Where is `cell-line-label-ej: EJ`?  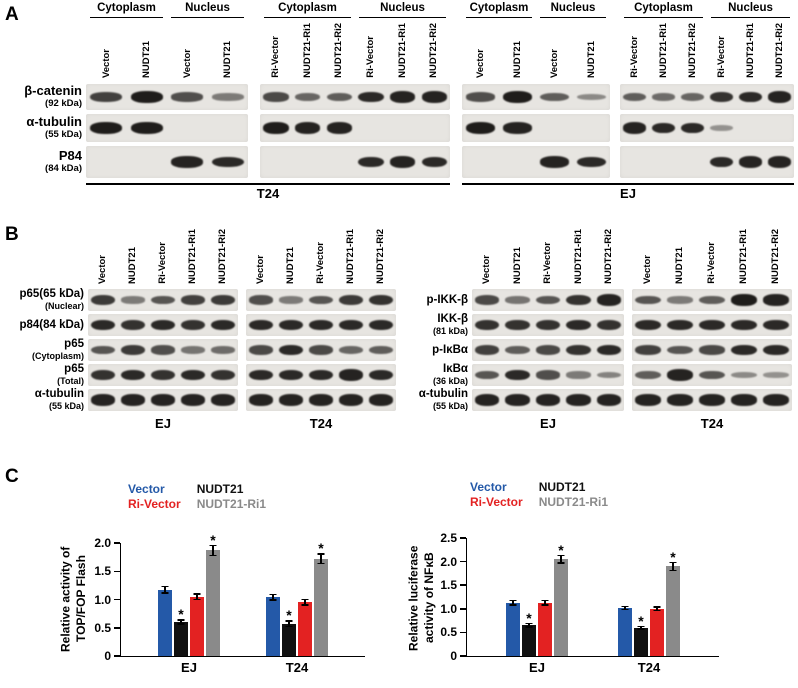
cell-line-label-ej: EJ is located at coordinates (548, 423).